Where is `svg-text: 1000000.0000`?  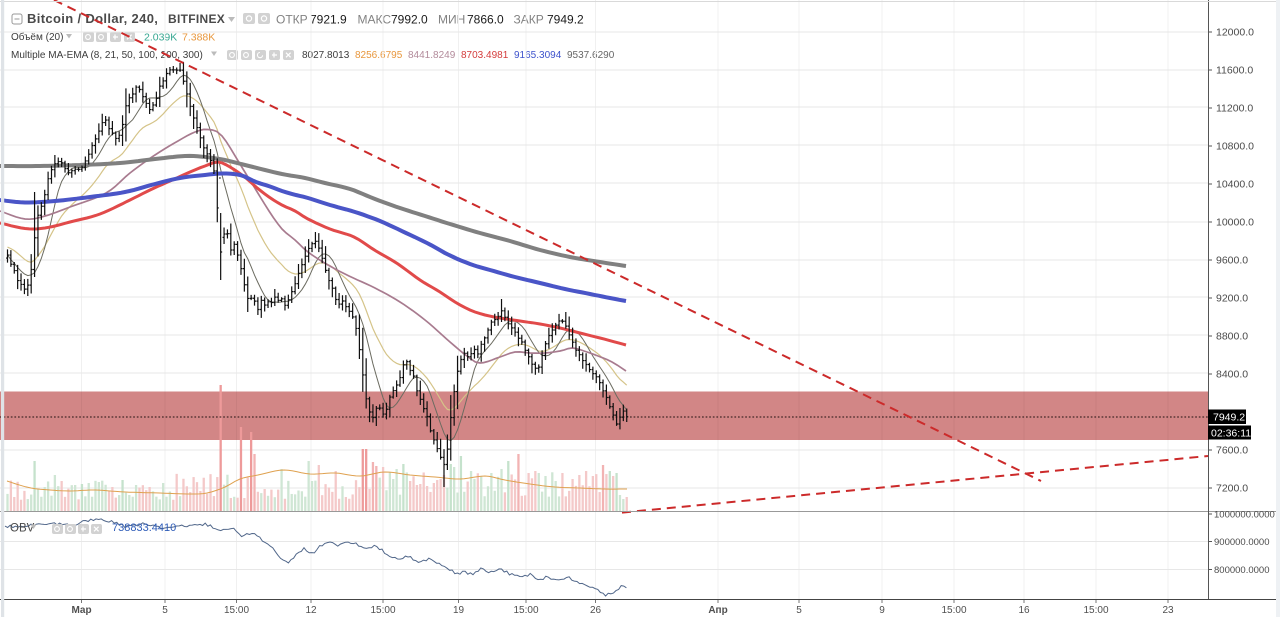
svg-text: 1000000.0000 is located at coordinates (1244, 515).